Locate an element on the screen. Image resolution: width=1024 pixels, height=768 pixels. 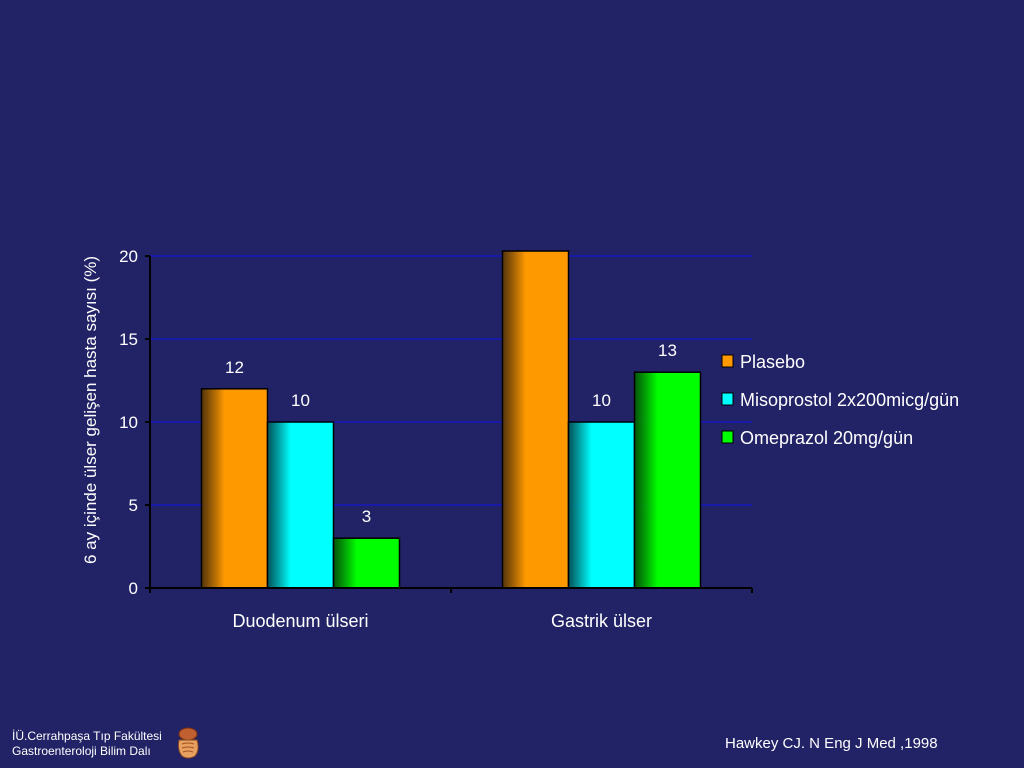
x-tick-label: Gastrik ülser is located at coordinates (601, 621).